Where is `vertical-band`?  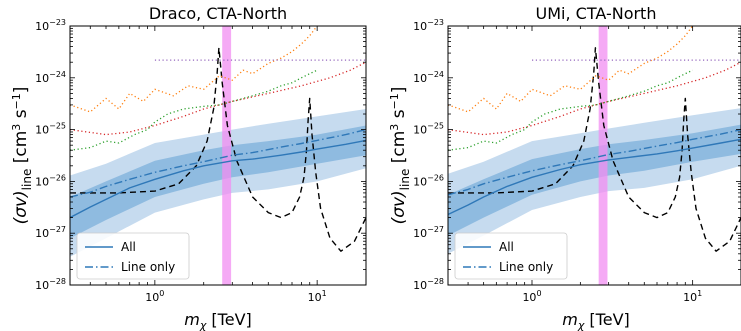 vertical-band is located at coordinates (227, 155).